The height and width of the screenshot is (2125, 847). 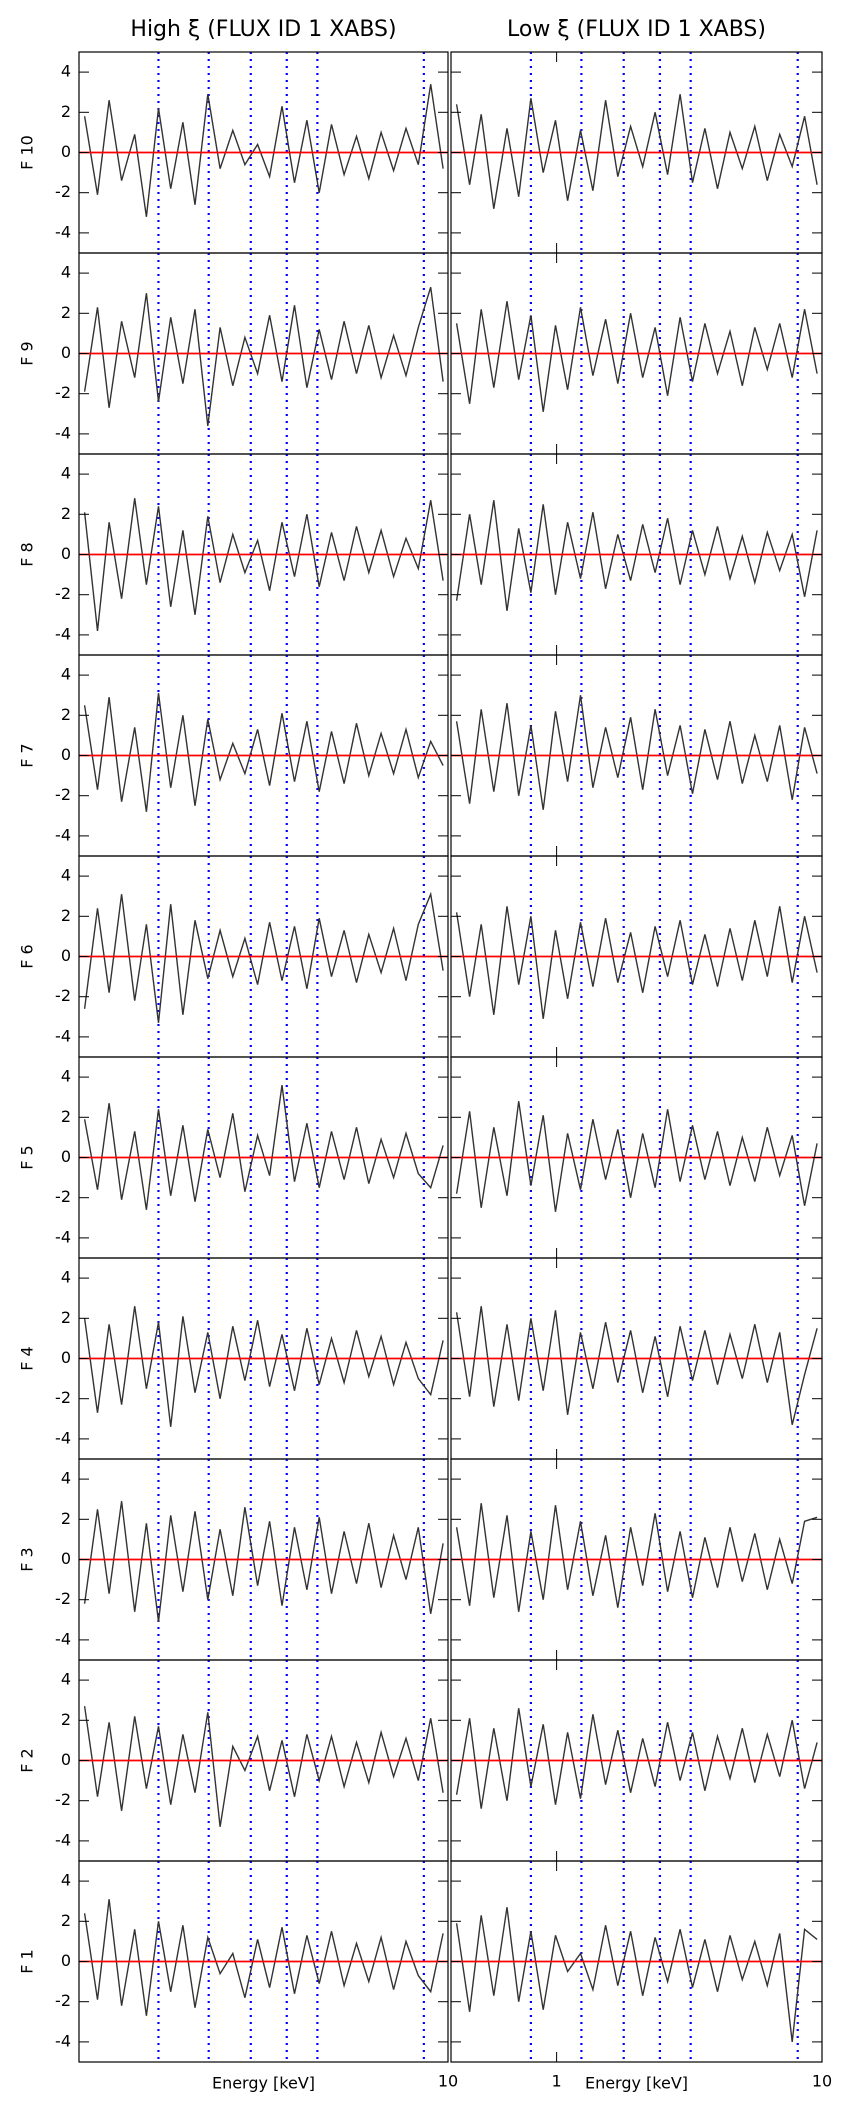 I want to click on y-axis-label: F 4, so click(x=27, y=1358).